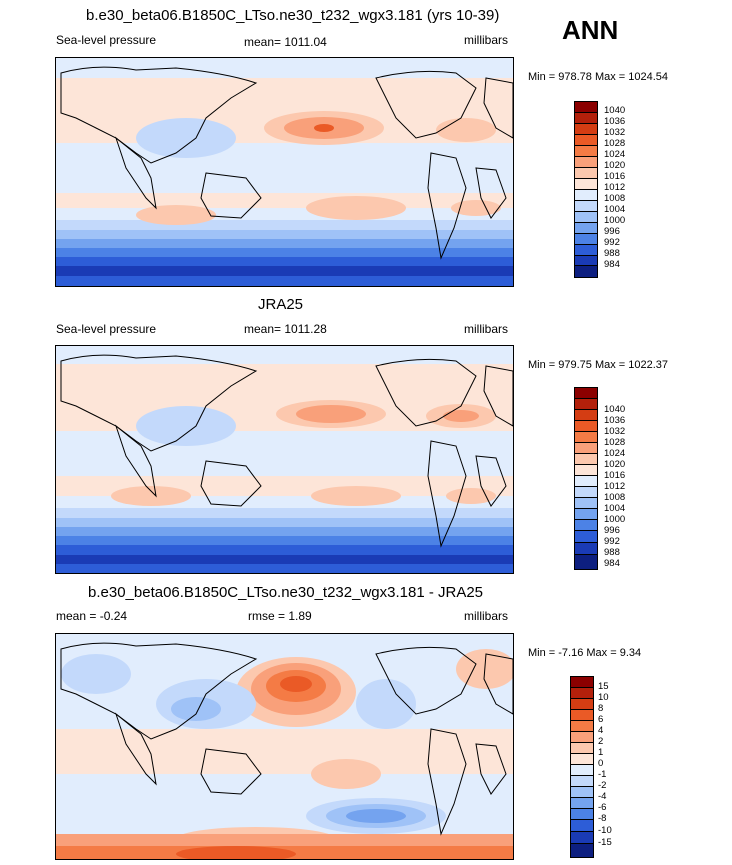 The image size is (732, 865). What do you see at coordinates (586, 189) in the screenshot?
I see `panel1-colorbar` at bounding box center [586, 189].